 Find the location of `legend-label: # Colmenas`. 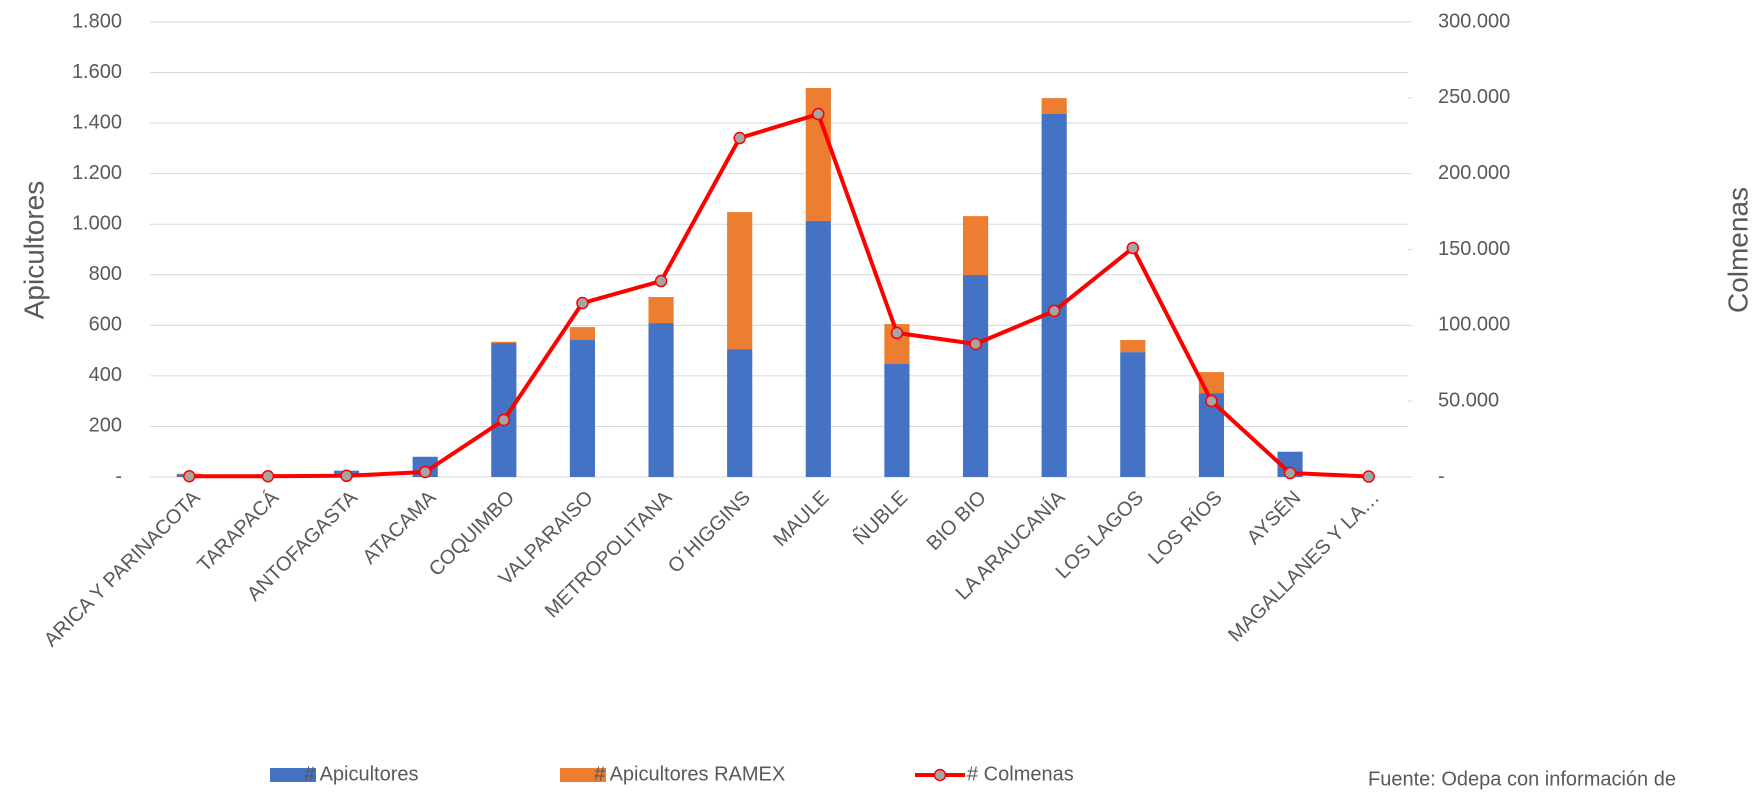

legend-label: # Colmenas is located at coordinates (1020, 774).